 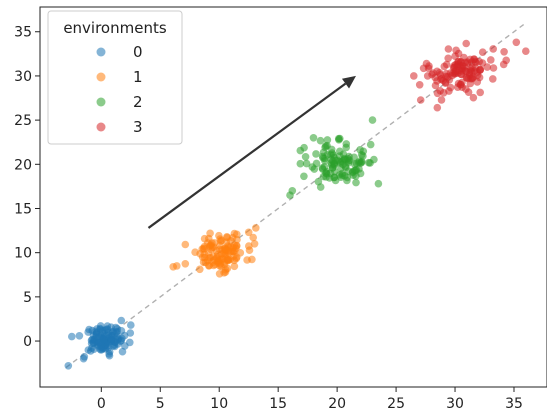 What do you see at coordinates (23, 209) in the screenshot?
I see `y-tick-label: 15` at bounding box center [23, 209].